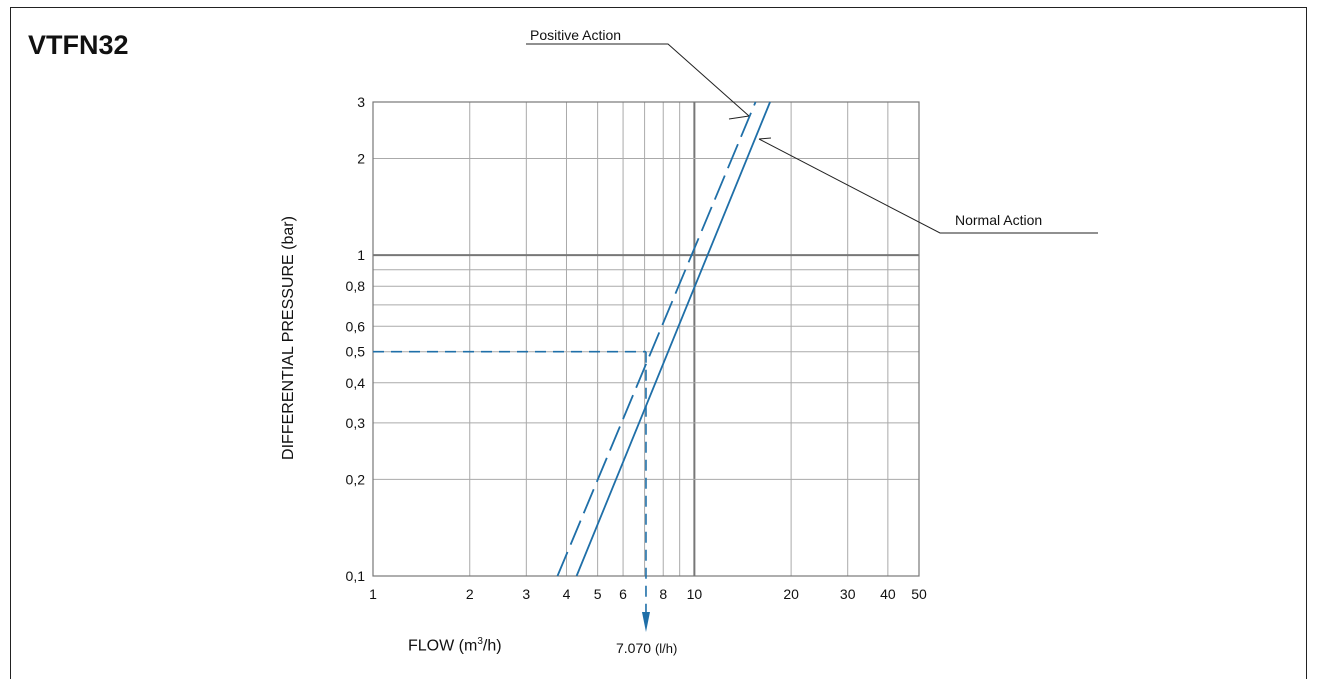  I want to click on x-axis-label-sup: 3, so click(480, 641).